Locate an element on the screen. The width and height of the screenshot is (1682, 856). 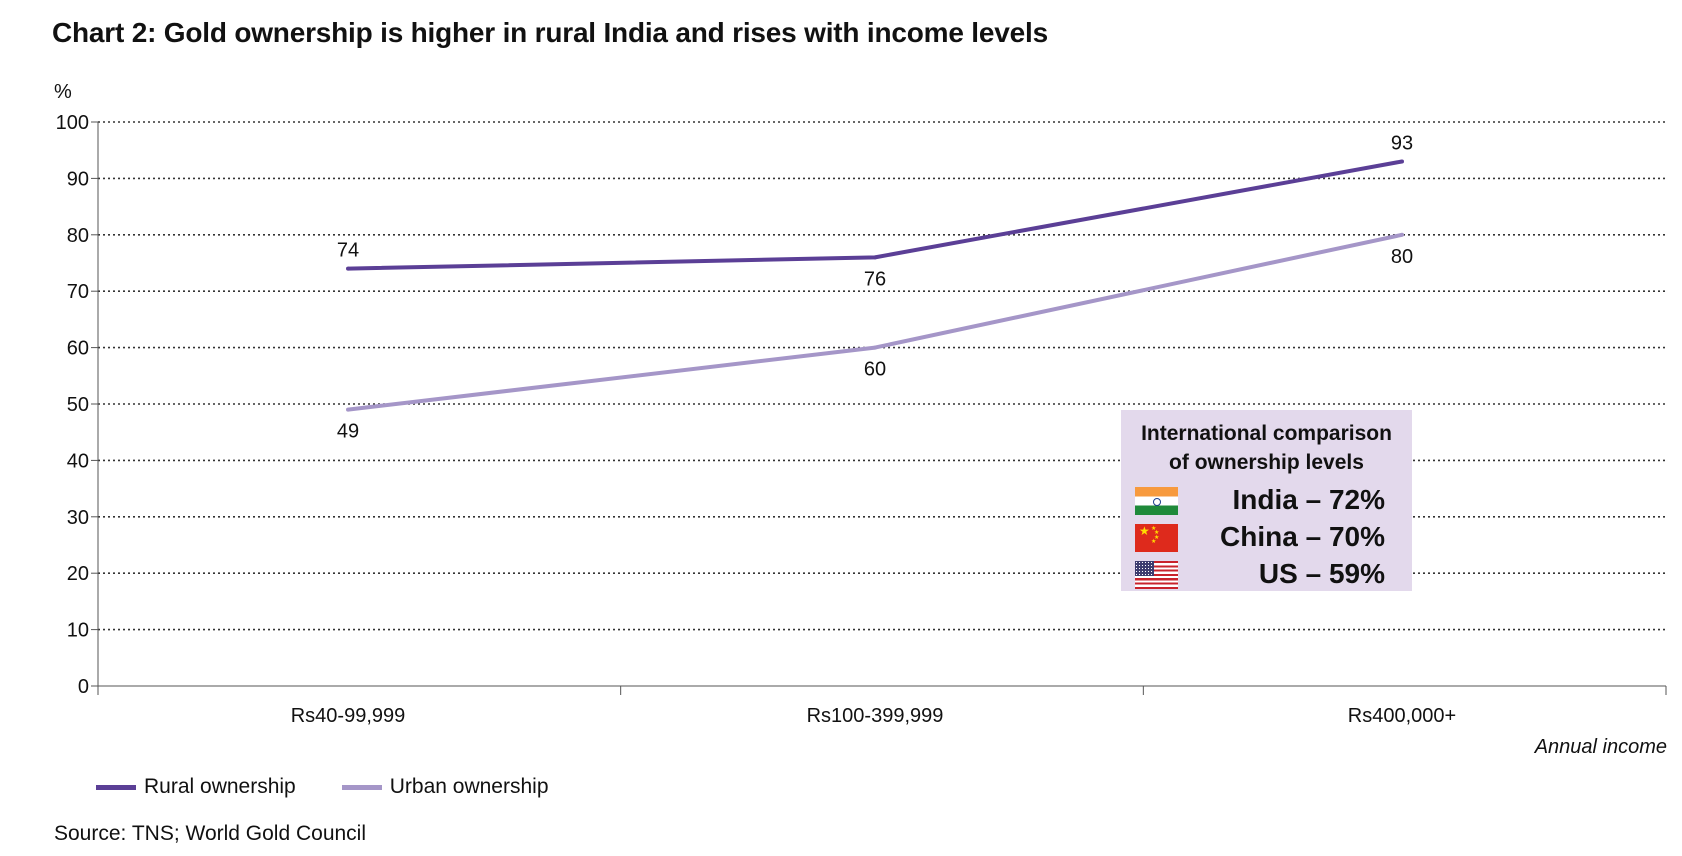
international-comparison-title-line2: of ownership levels is located at coordinates (1266, 462).